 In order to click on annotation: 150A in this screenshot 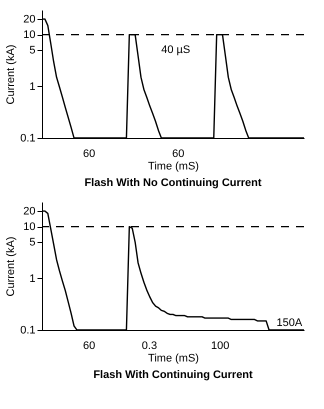, I will do `click(289, 323)`.